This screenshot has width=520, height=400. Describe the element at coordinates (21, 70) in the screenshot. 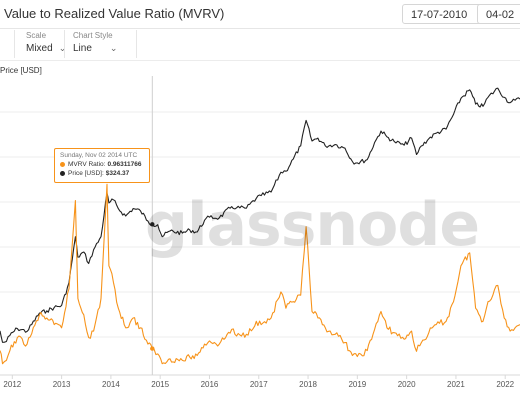

I see `price-axis-title: Price [USD]` at that location.